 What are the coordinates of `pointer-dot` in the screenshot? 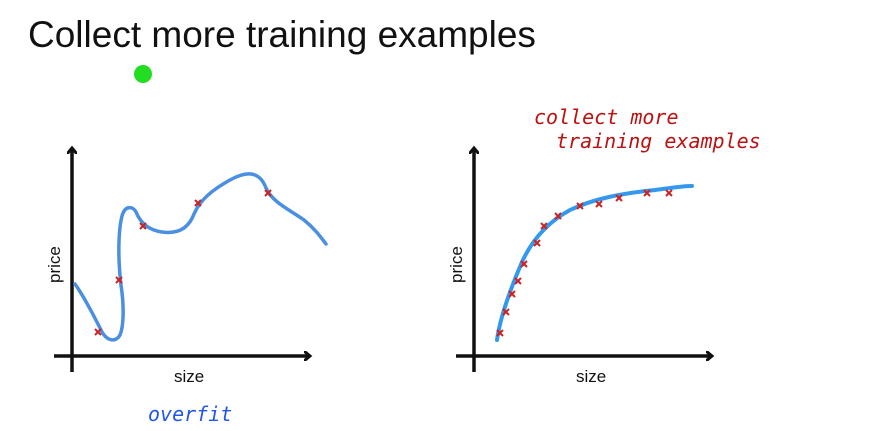 It's located at (143, 74).